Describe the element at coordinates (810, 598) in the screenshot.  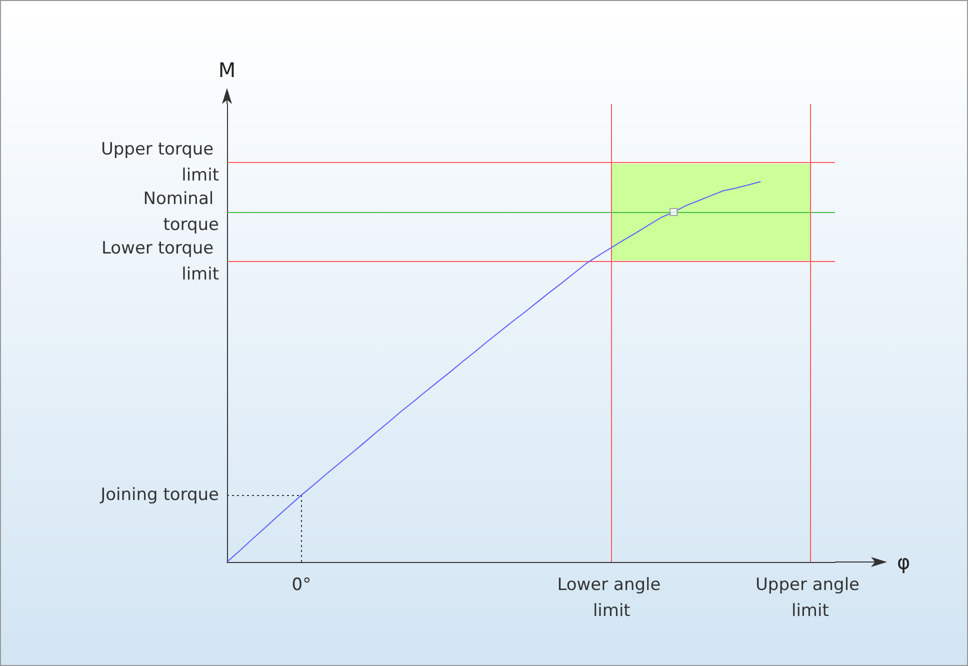
I see `x-tick-label: Upper angle limit` at that location.